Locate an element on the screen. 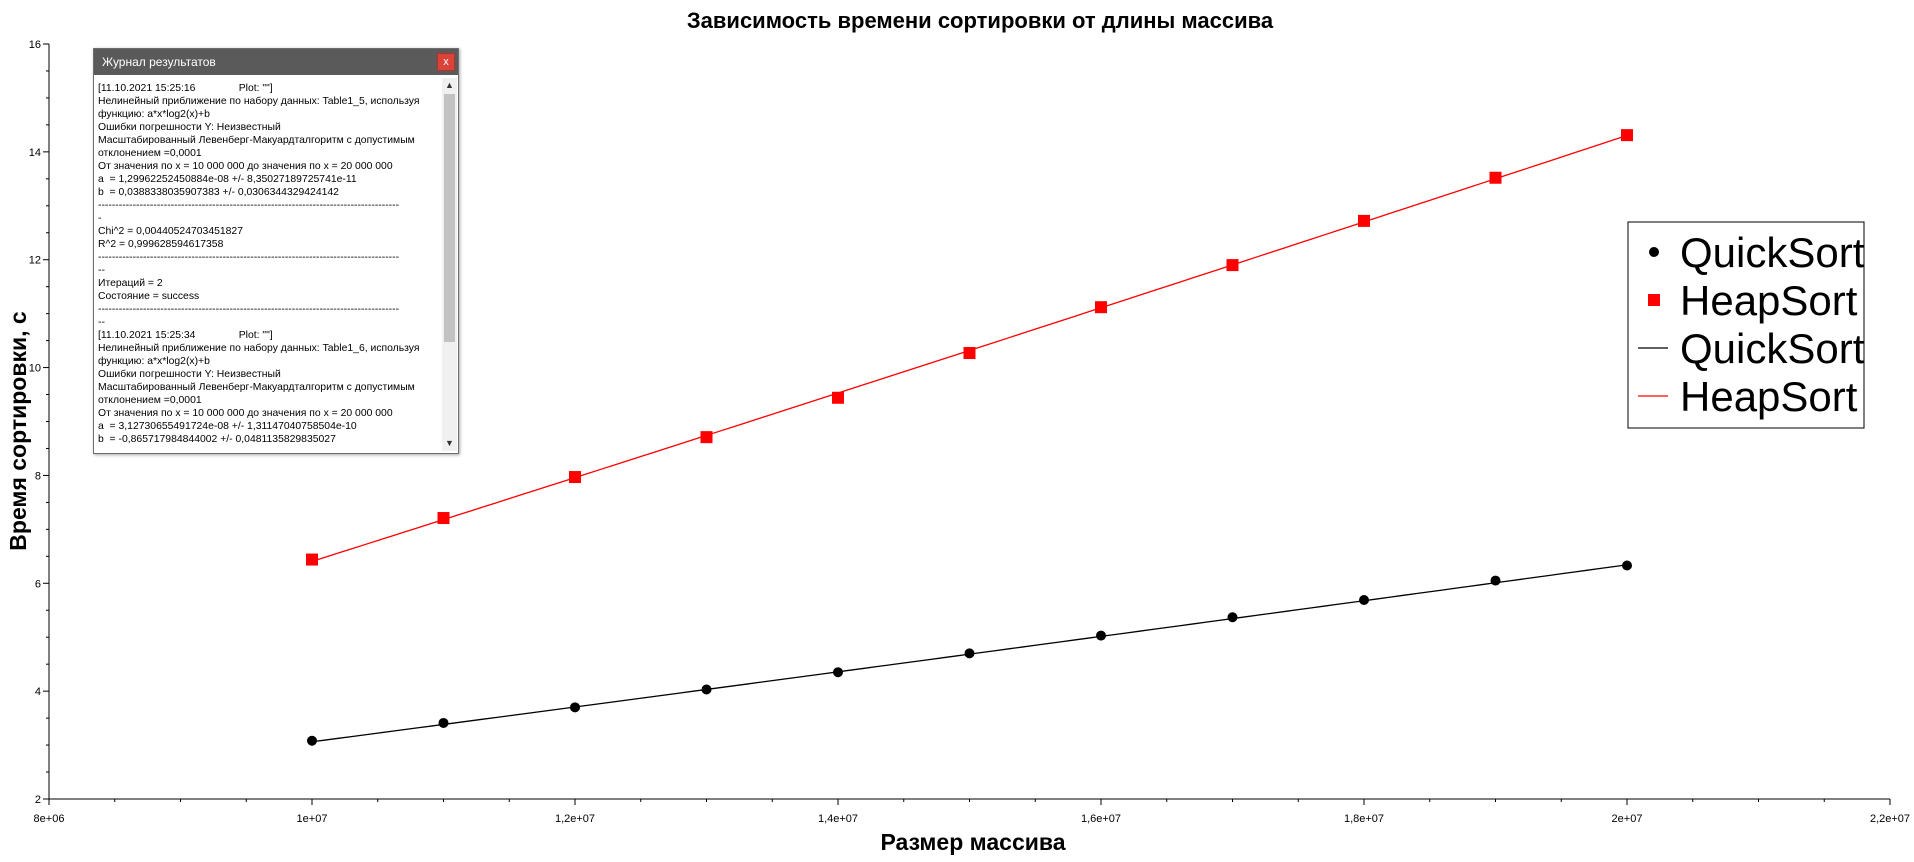 The image size is (1914, 862). scroll-up-icon: ▲ is located at coordinates (449, 85).